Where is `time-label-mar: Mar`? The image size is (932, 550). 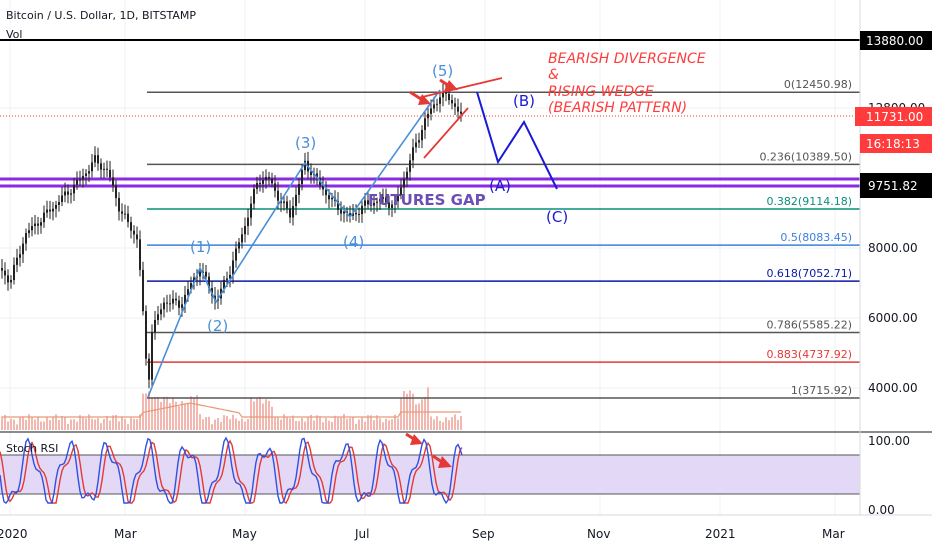 time-label-mar: Mar is located at coordinates (125, 534).